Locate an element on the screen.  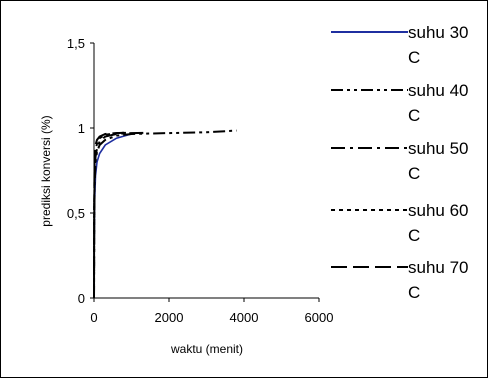
x-tick-label: 2000 is located at coordinates (169, 317).